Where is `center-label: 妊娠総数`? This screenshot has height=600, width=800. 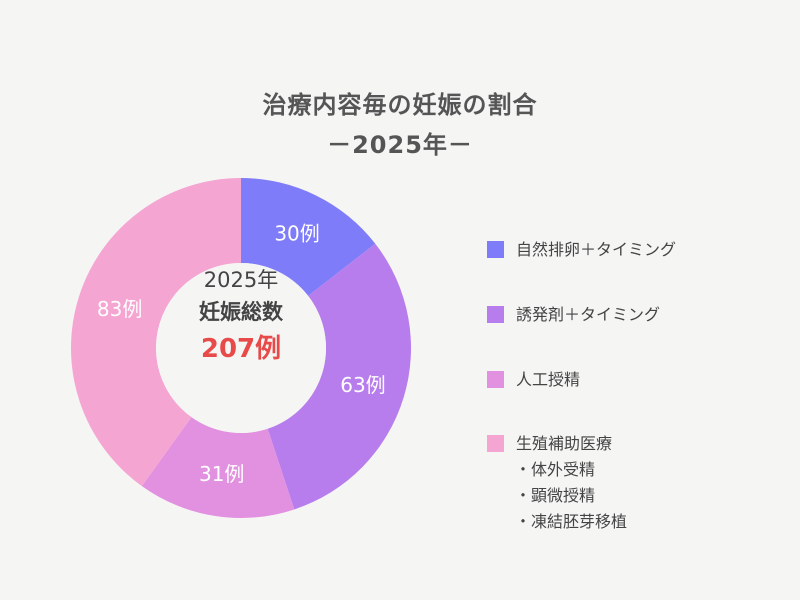 center-label: 妊娠総数 is located at coordinates (241, 312).